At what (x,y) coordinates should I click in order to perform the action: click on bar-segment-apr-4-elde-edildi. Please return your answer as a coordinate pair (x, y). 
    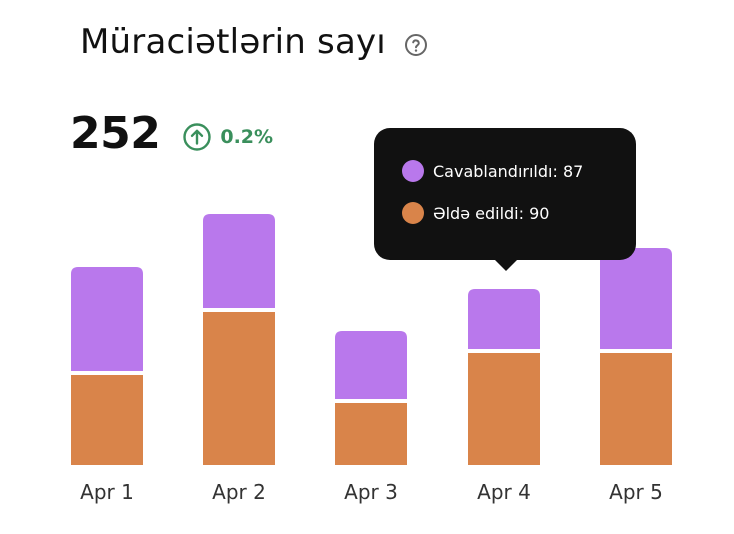
    Looking at the image, I should click on (504, 409).